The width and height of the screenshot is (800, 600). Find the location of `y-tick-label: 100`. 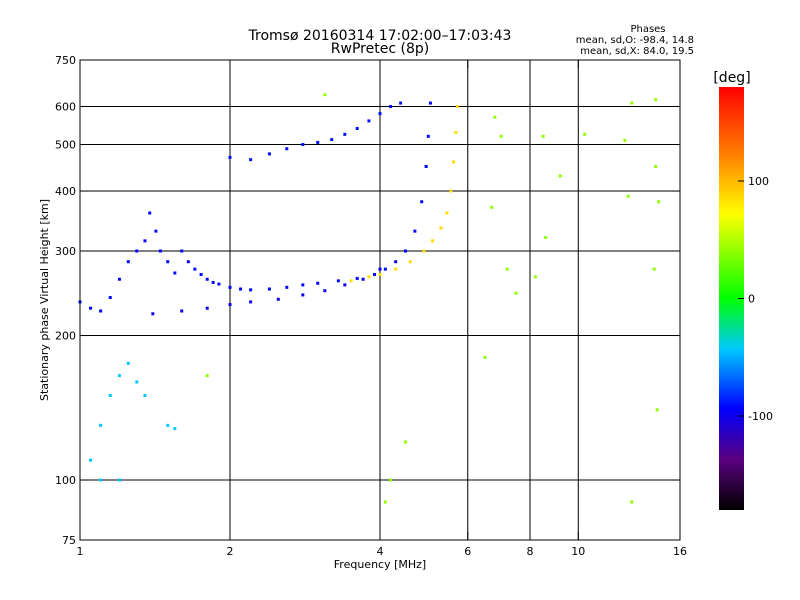

y-tick-label: 100 is located at coordinates (65, 480).